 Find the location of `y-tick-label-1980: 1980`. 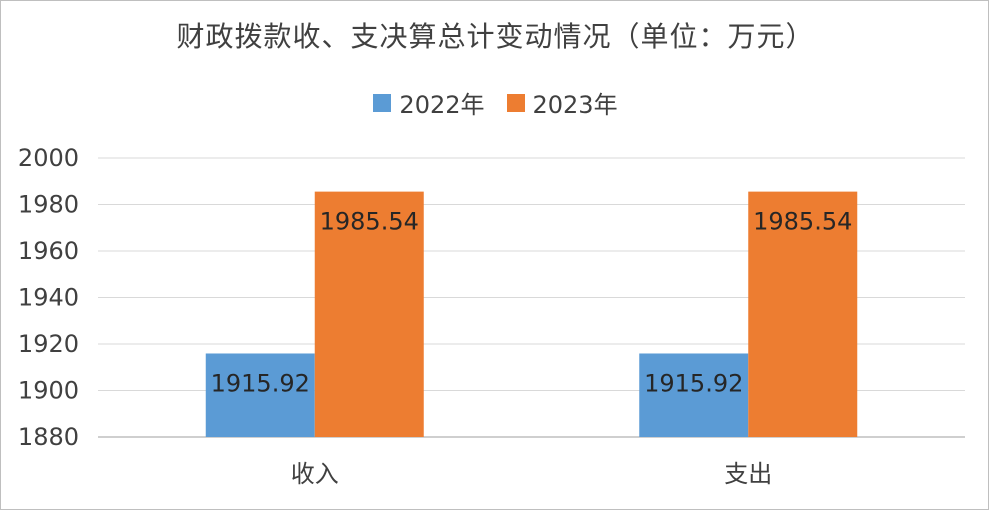

y-tick-label-1980: 1980 is located at coordinates (48, 205).